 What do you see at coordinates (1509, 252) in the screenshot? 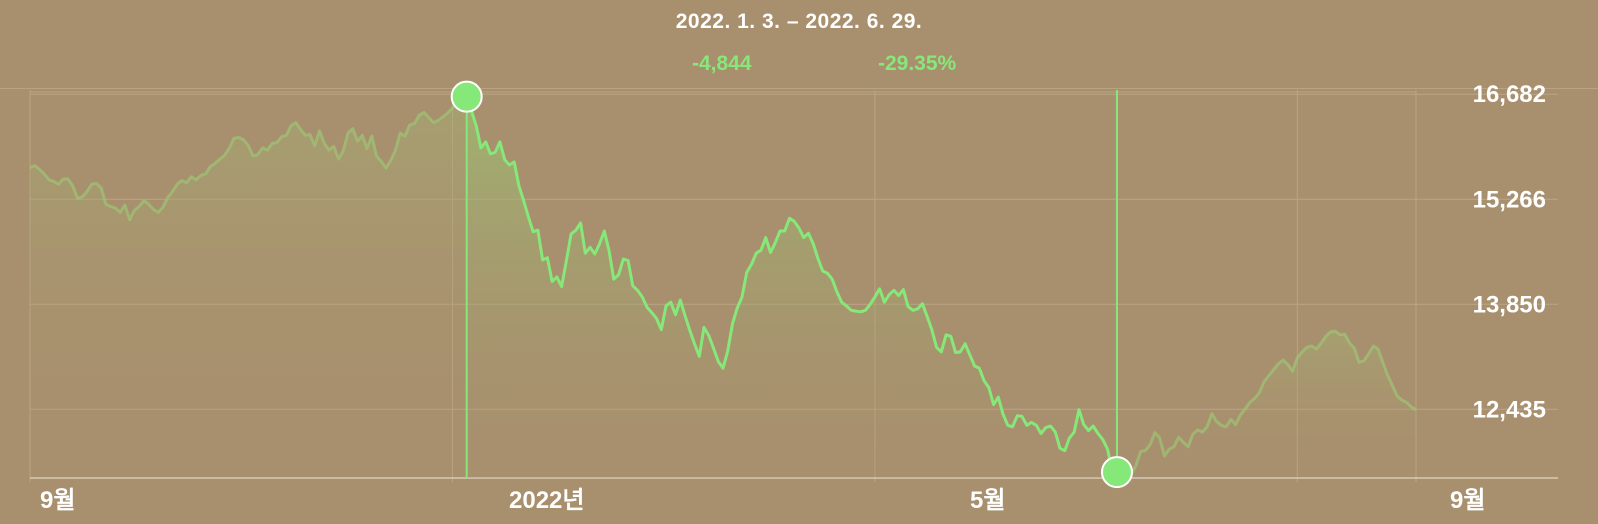
I see `y-axis-labels: 16,682 15,266 13,850 12,435` at bounding box center [1509, 252].